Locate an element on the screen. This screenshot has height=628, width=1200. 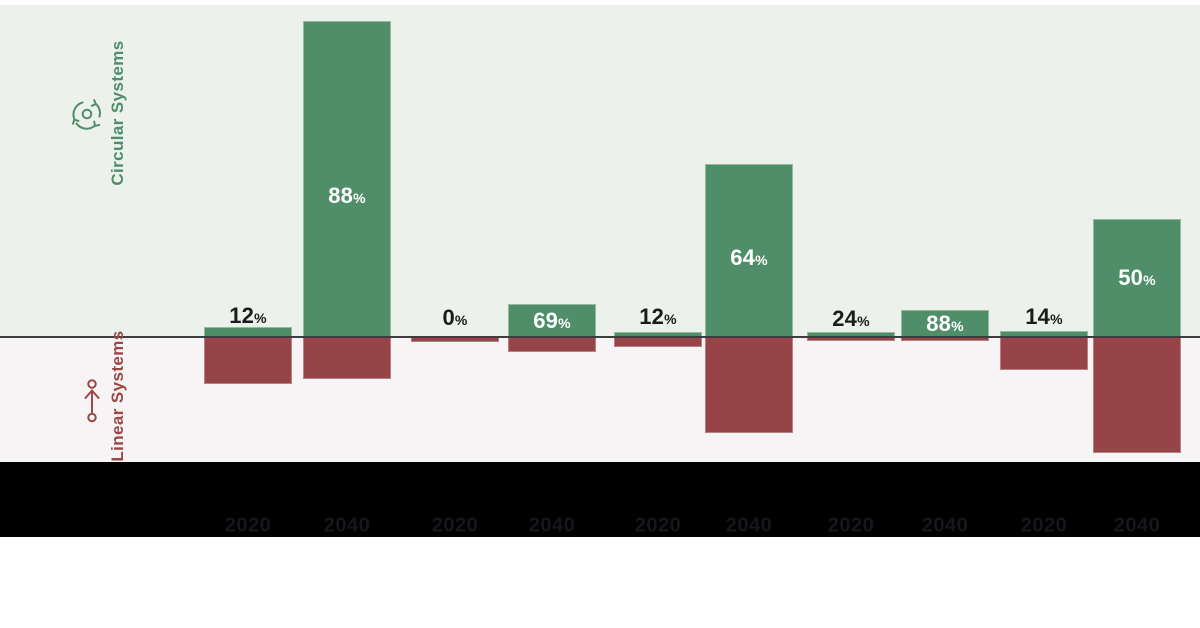
bar-value-label: 24% is located at coordinates (851, 318).